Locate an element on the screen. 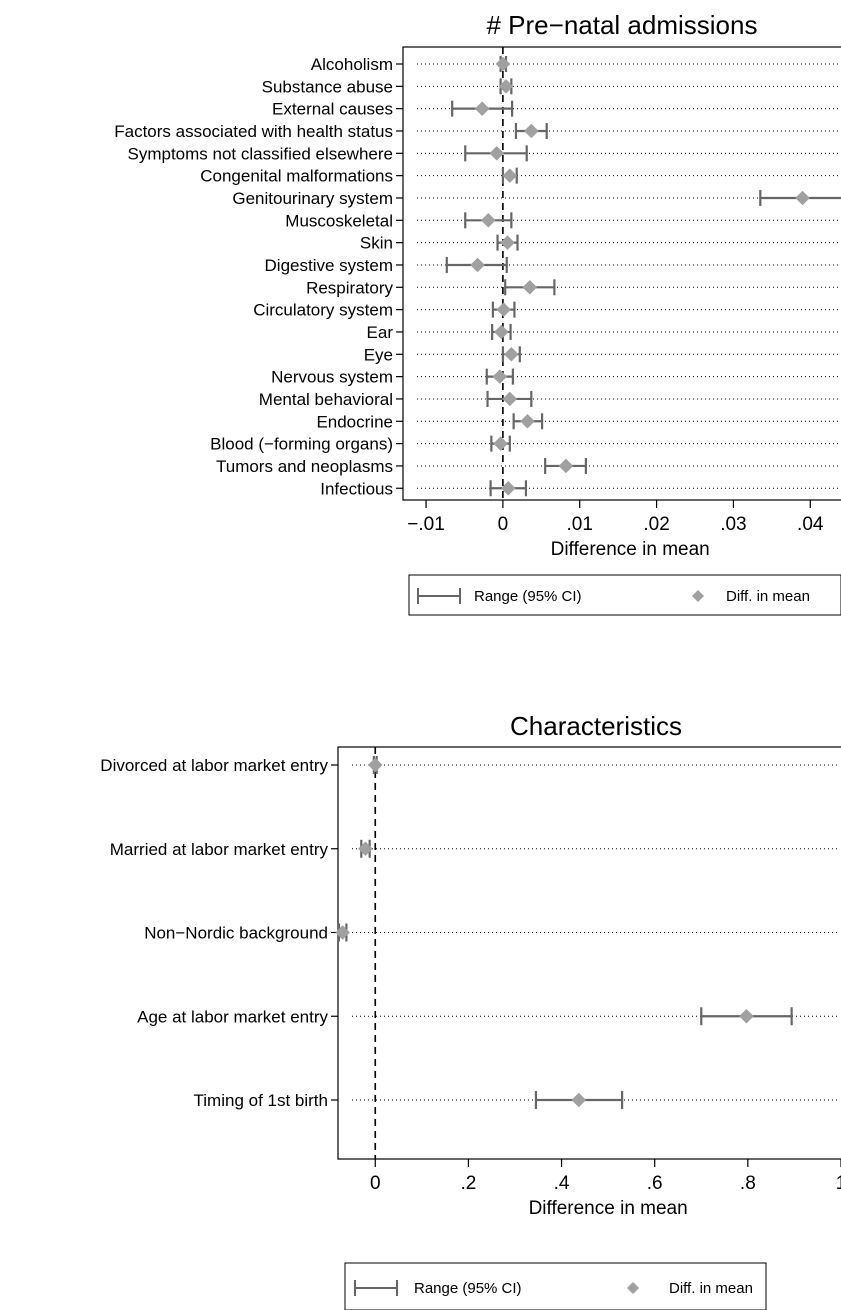 The height and width of the screenshot is (1310, 841). x-tick-label: 1 is located at coordinates (838, 1183).